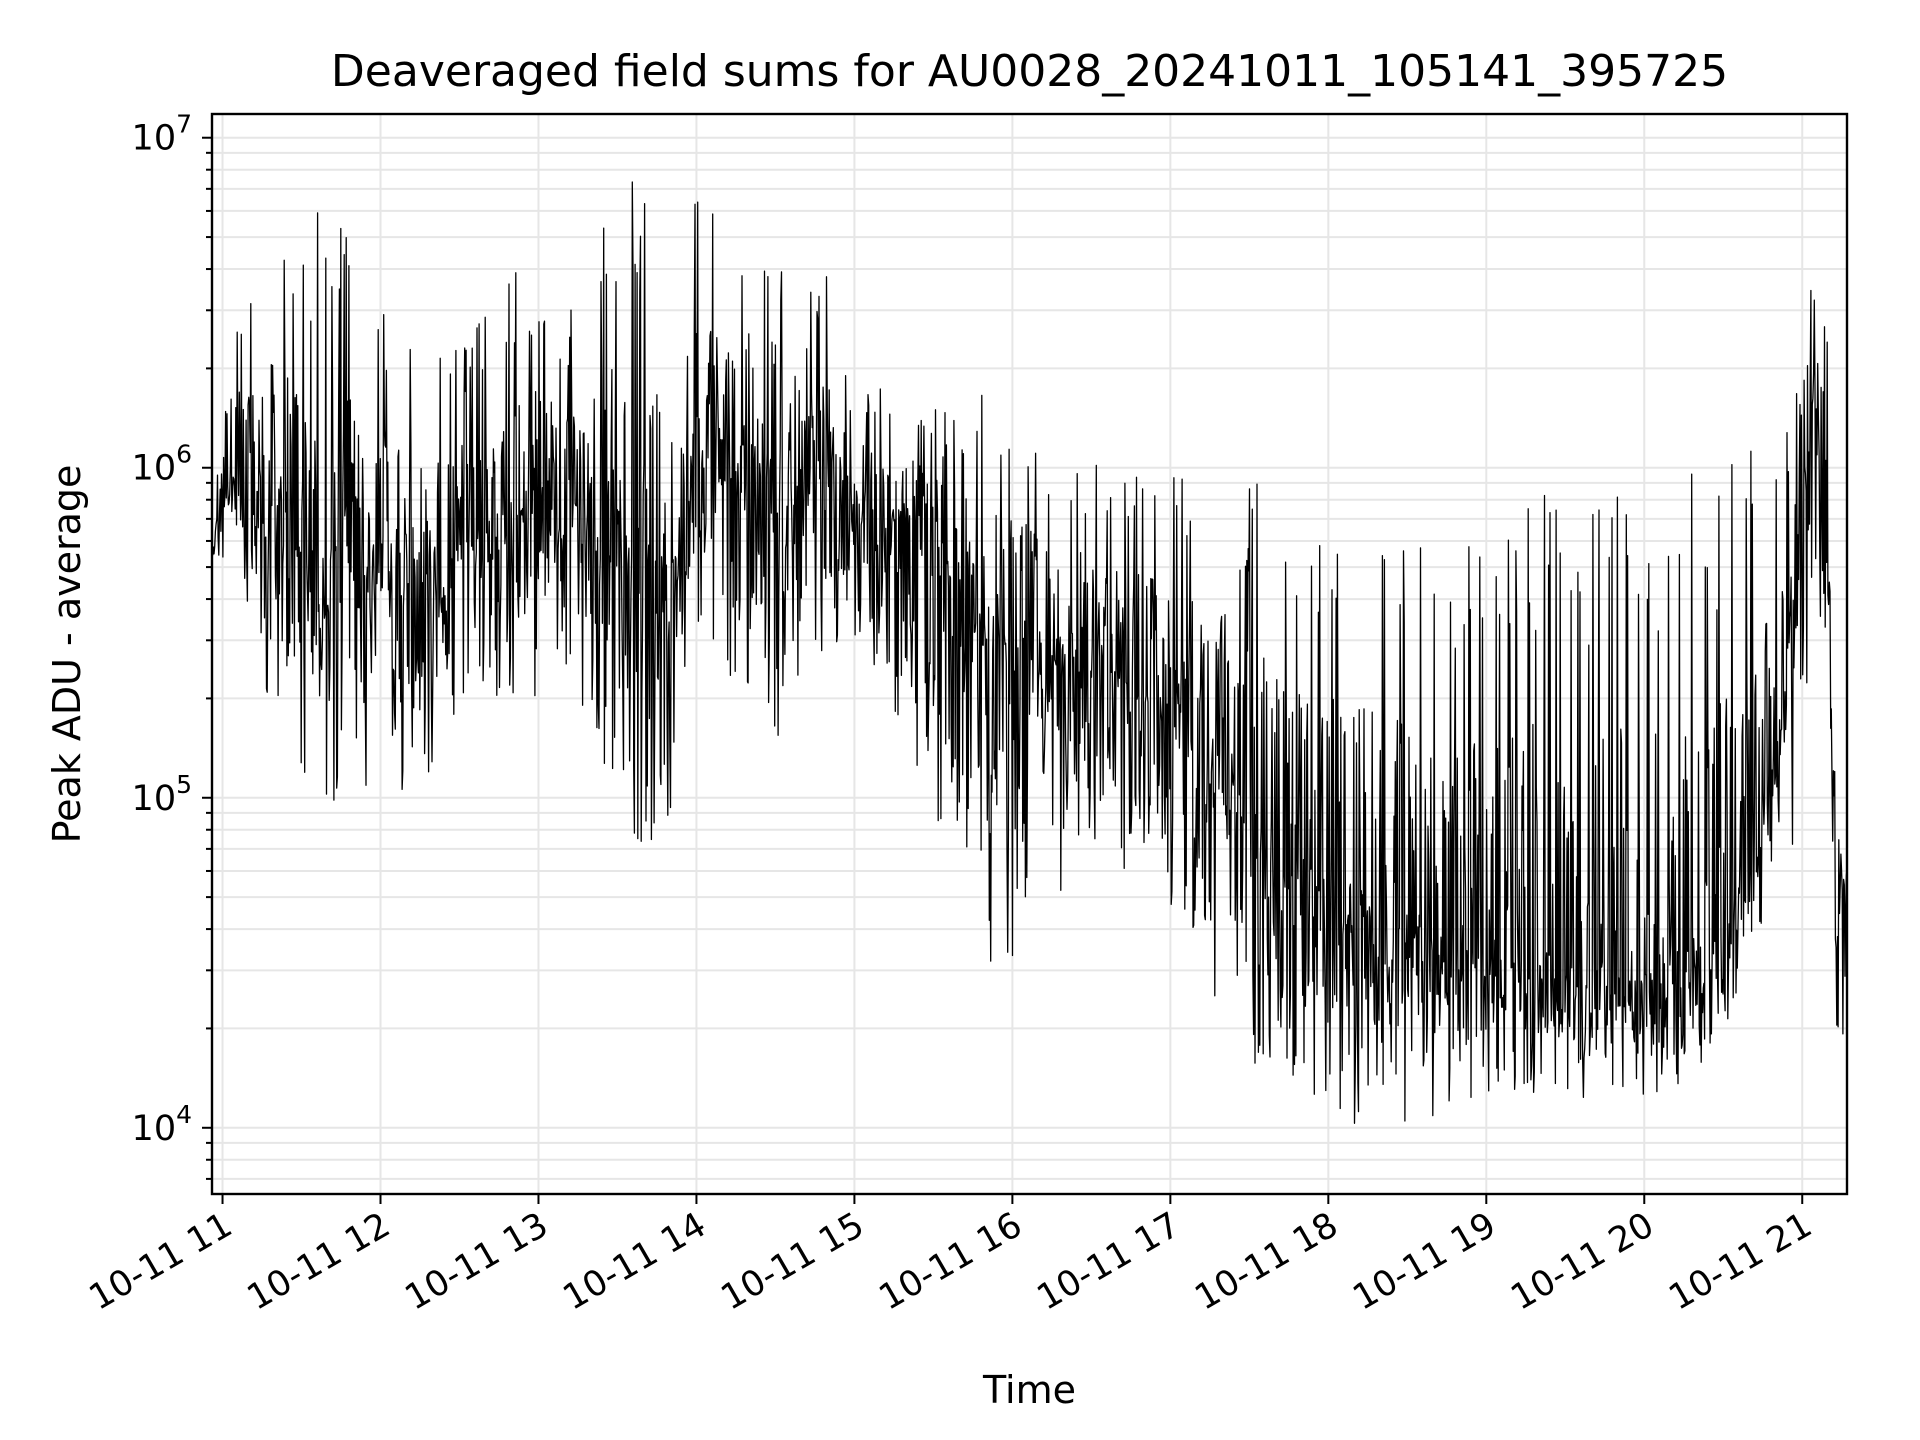 The width and height of the screenshot is (1920, 1440). Describe the element at coordinates (793, 1261) in the screenshot. I see `x-tick-label: 10-11 15` at that location.